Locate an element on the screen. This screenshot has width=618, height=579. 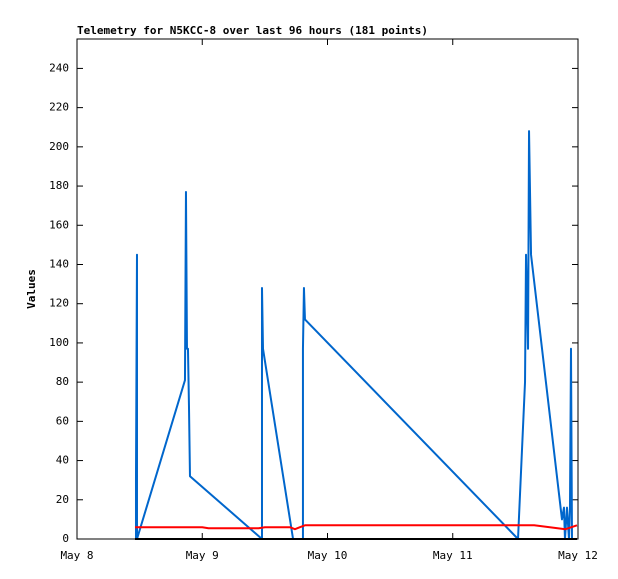
y-axis-label: Values is located at coordinates (31, 289).